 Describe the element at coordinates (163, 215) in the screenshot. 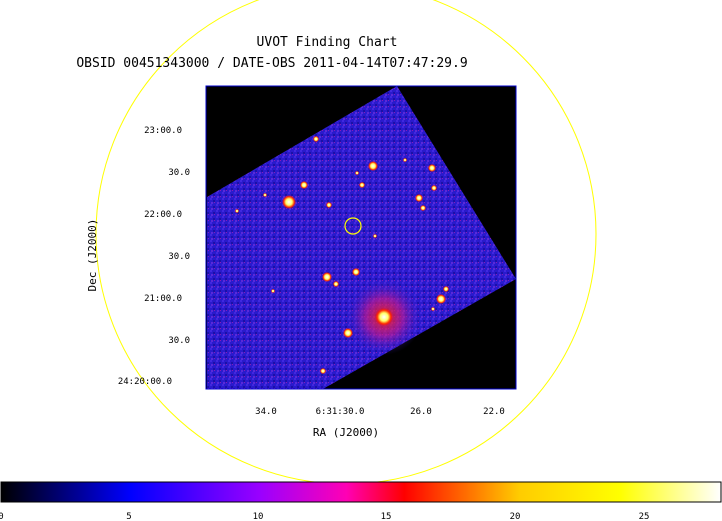

I see `y-tick-label: 22:00.0` at that location.